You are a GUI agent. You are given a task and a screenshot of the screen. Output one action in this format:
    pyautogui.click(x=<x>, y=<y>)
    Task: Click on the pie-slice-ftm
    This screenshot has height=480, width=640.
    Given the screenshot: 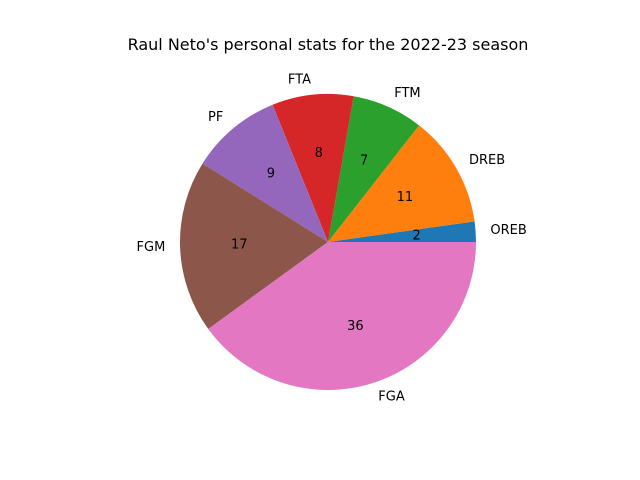 What is the action you would take?
    pyautogui.click(x=374, y=169)
    